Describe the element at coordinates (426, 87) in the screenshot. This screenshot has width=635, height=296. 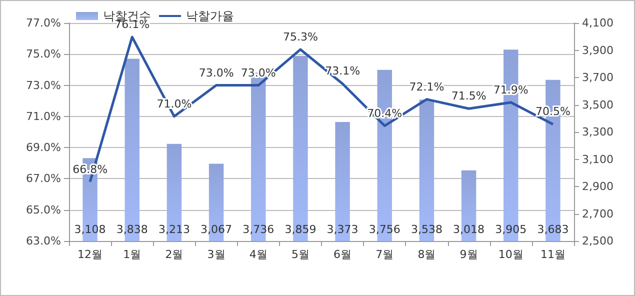
I see `data-label: 72.1%` at that location.